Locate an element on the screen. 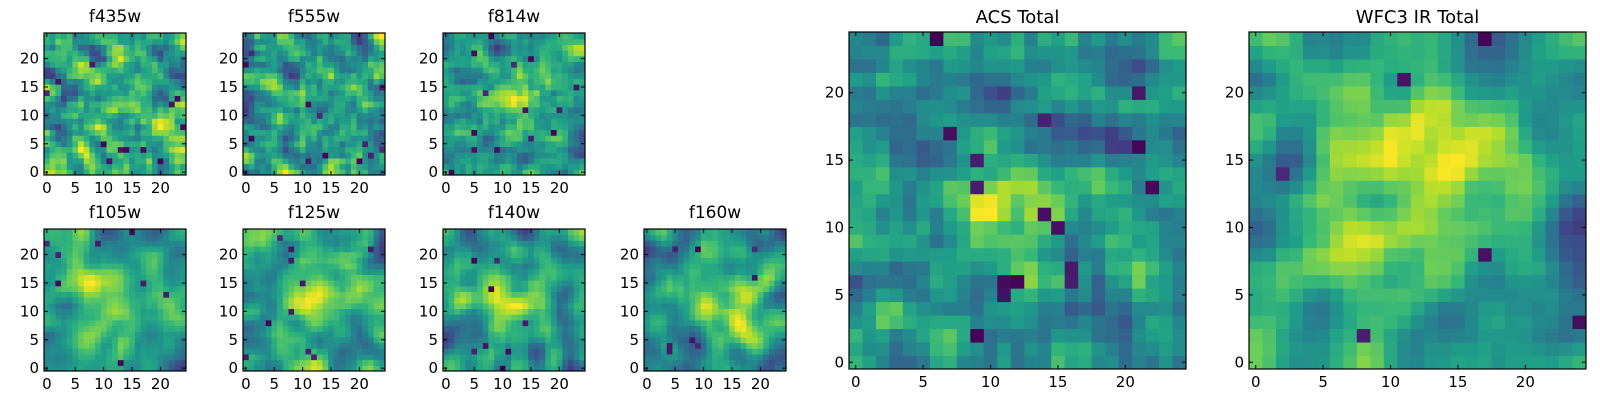 Image resolution: width=1600 pixels, height=400 pixels. y-tick-label: 0 is located at coordinates (233, 368).